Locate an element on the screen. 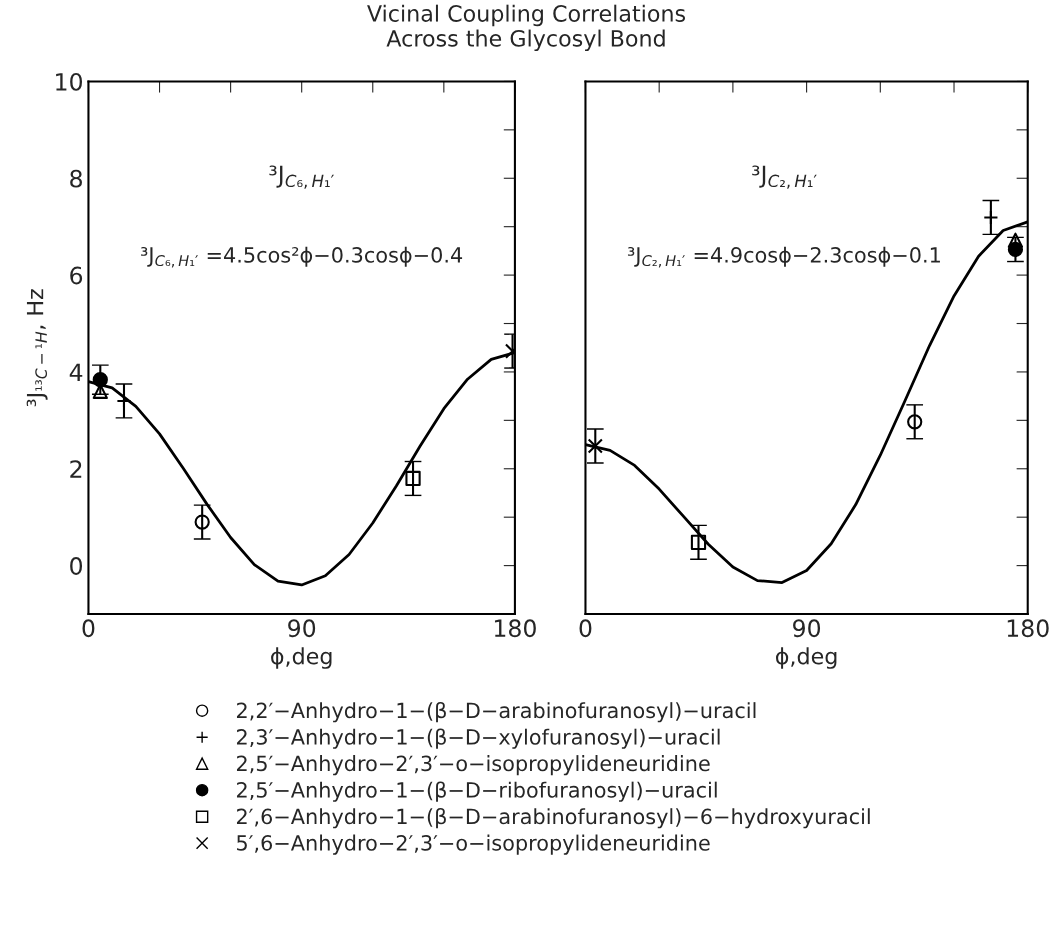  legend-label: 2,5′−Anhydro−1−(β−D−ribofuranosyl)−uracil is located at coordinates (476, 791).